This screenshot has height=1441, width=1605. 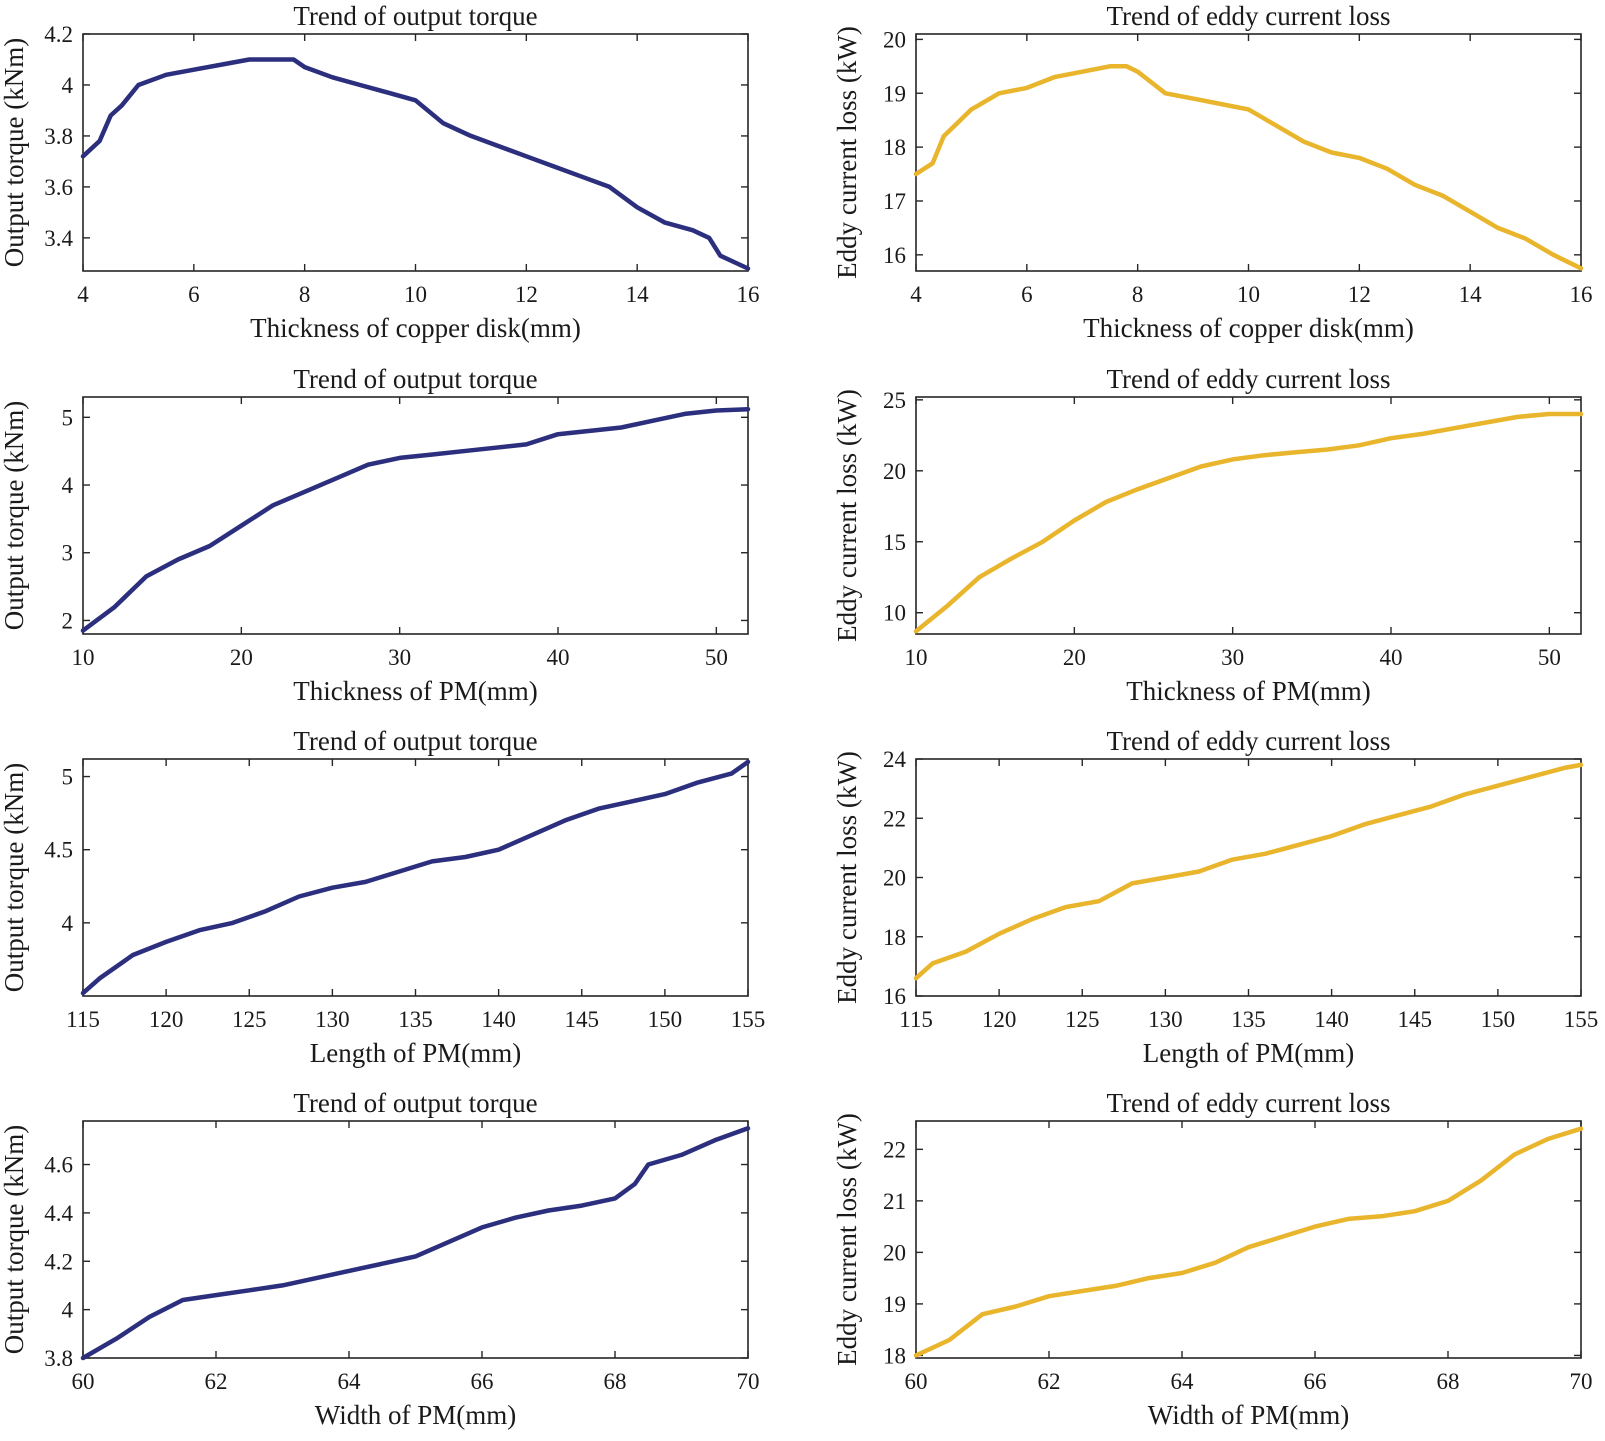 I want to click on y-tick-label: 5, so click(x=68, y=777).